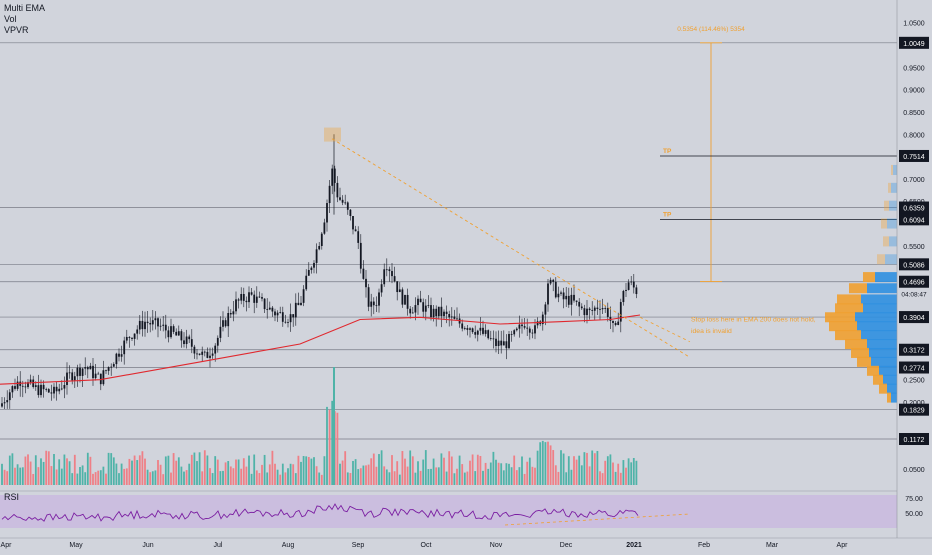 The image size is (932, 555). I want to click on indicator-multi-ema: Multi EMA, so click(25, 8).